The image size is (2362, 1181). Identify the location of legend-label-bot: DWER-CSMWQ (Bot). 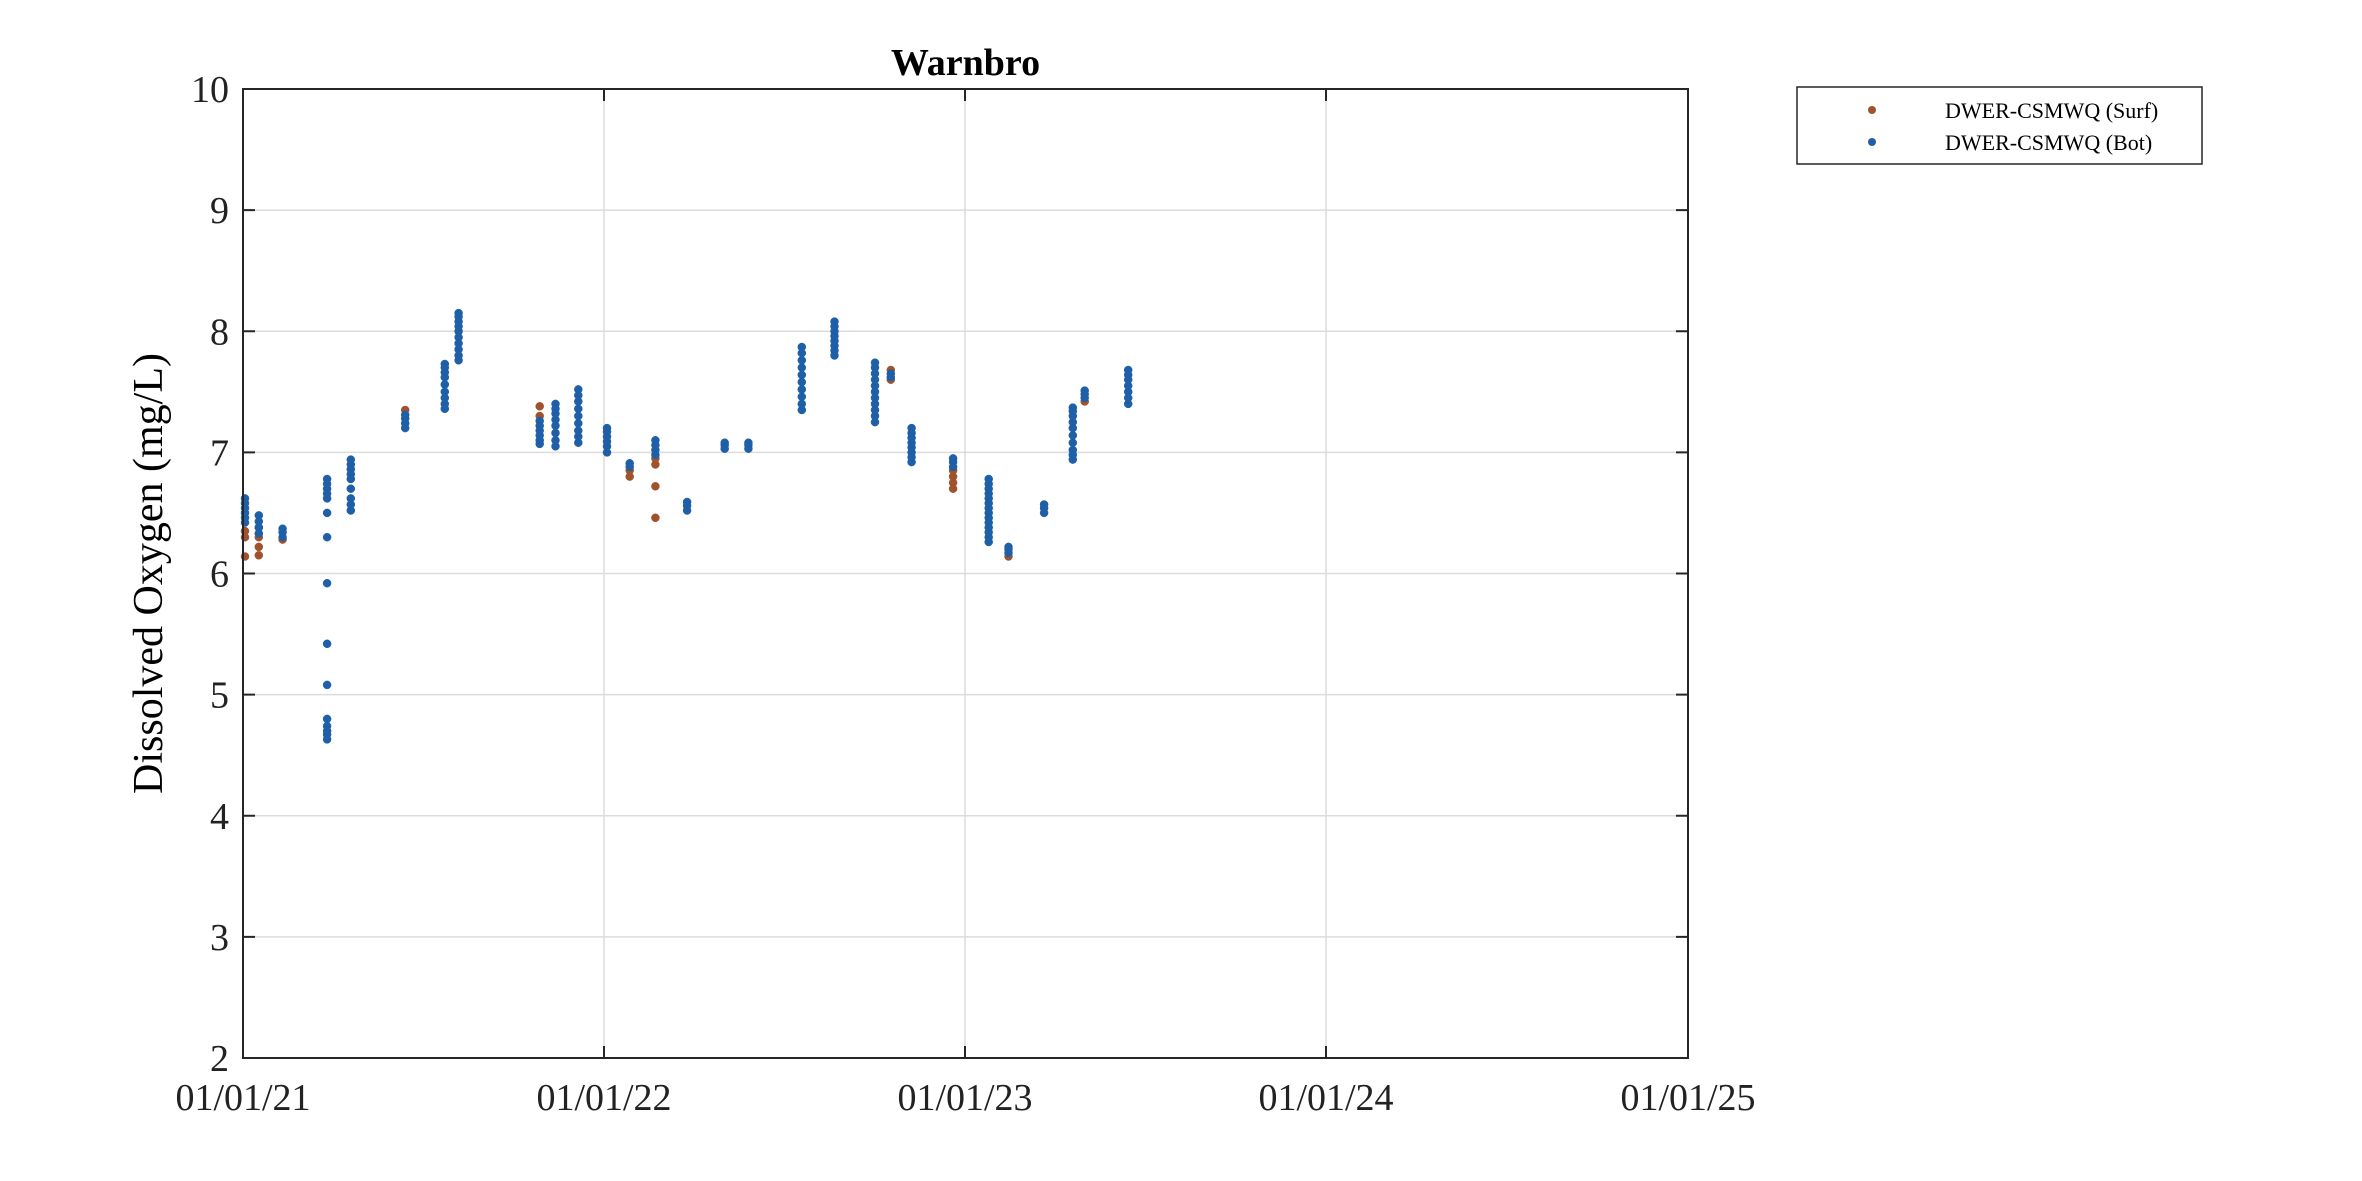
(2048, 142).